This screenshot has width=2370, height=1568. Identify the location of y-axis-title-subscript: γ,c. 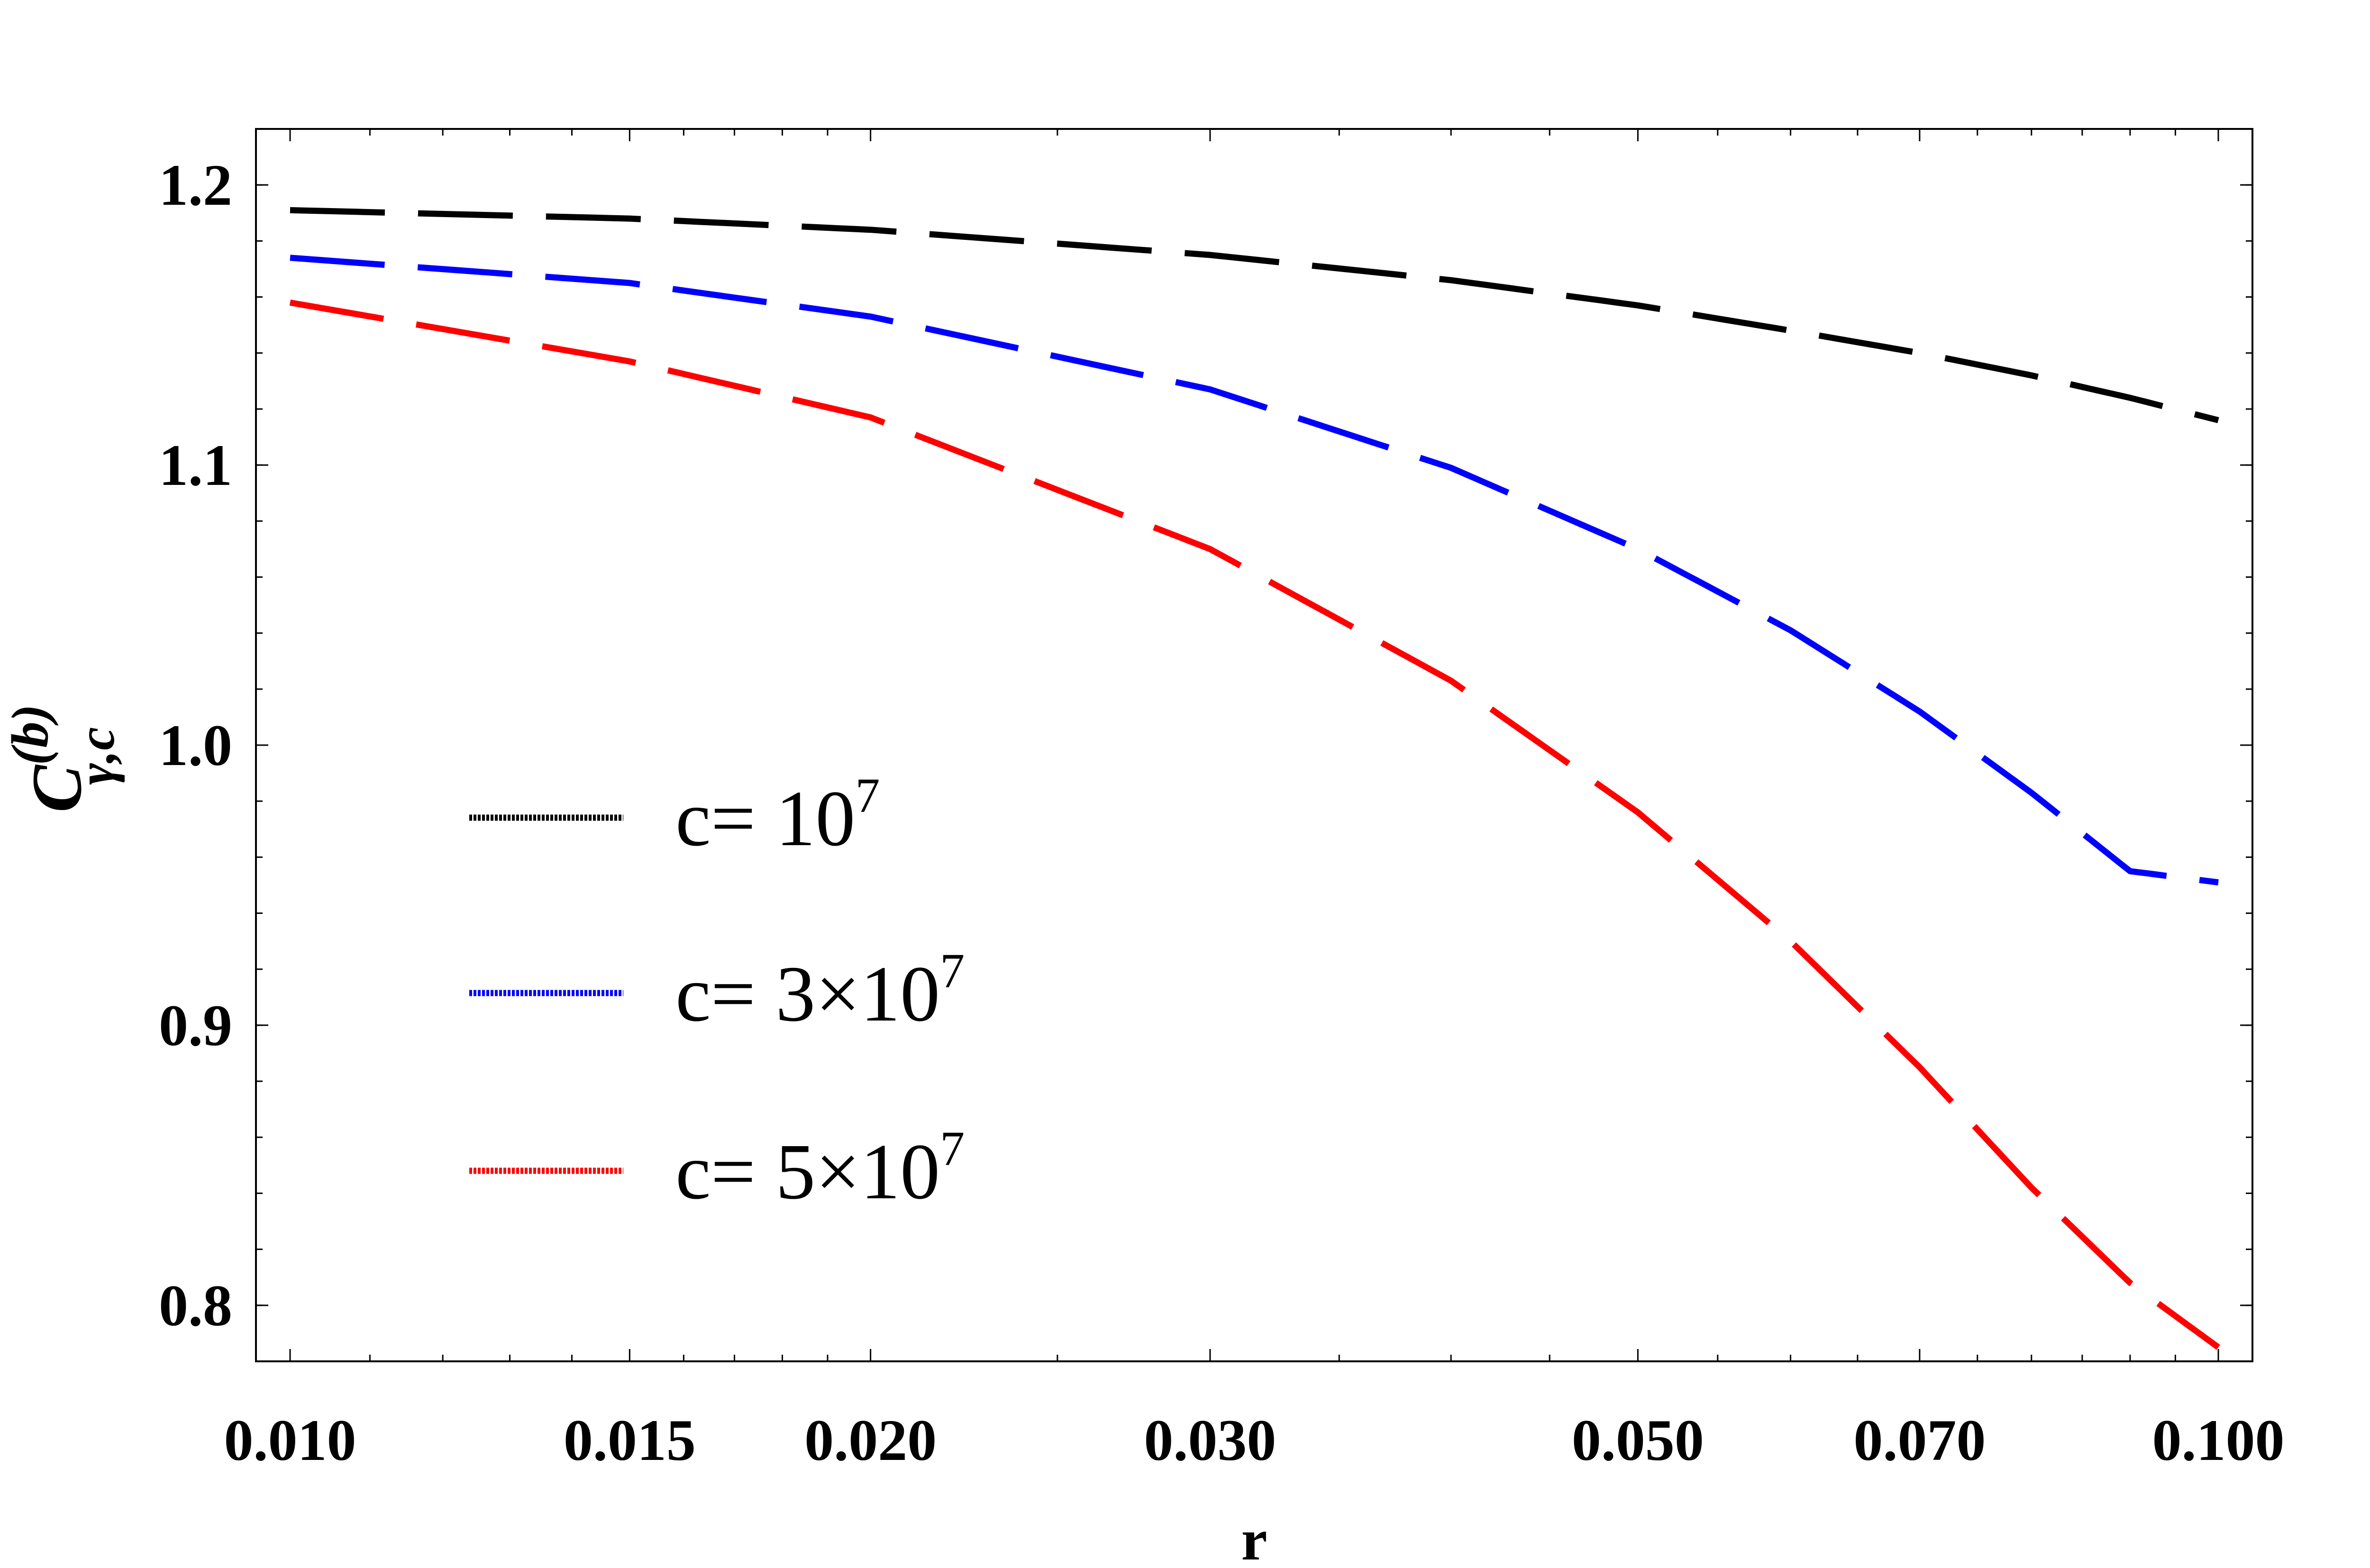
(96, 756).